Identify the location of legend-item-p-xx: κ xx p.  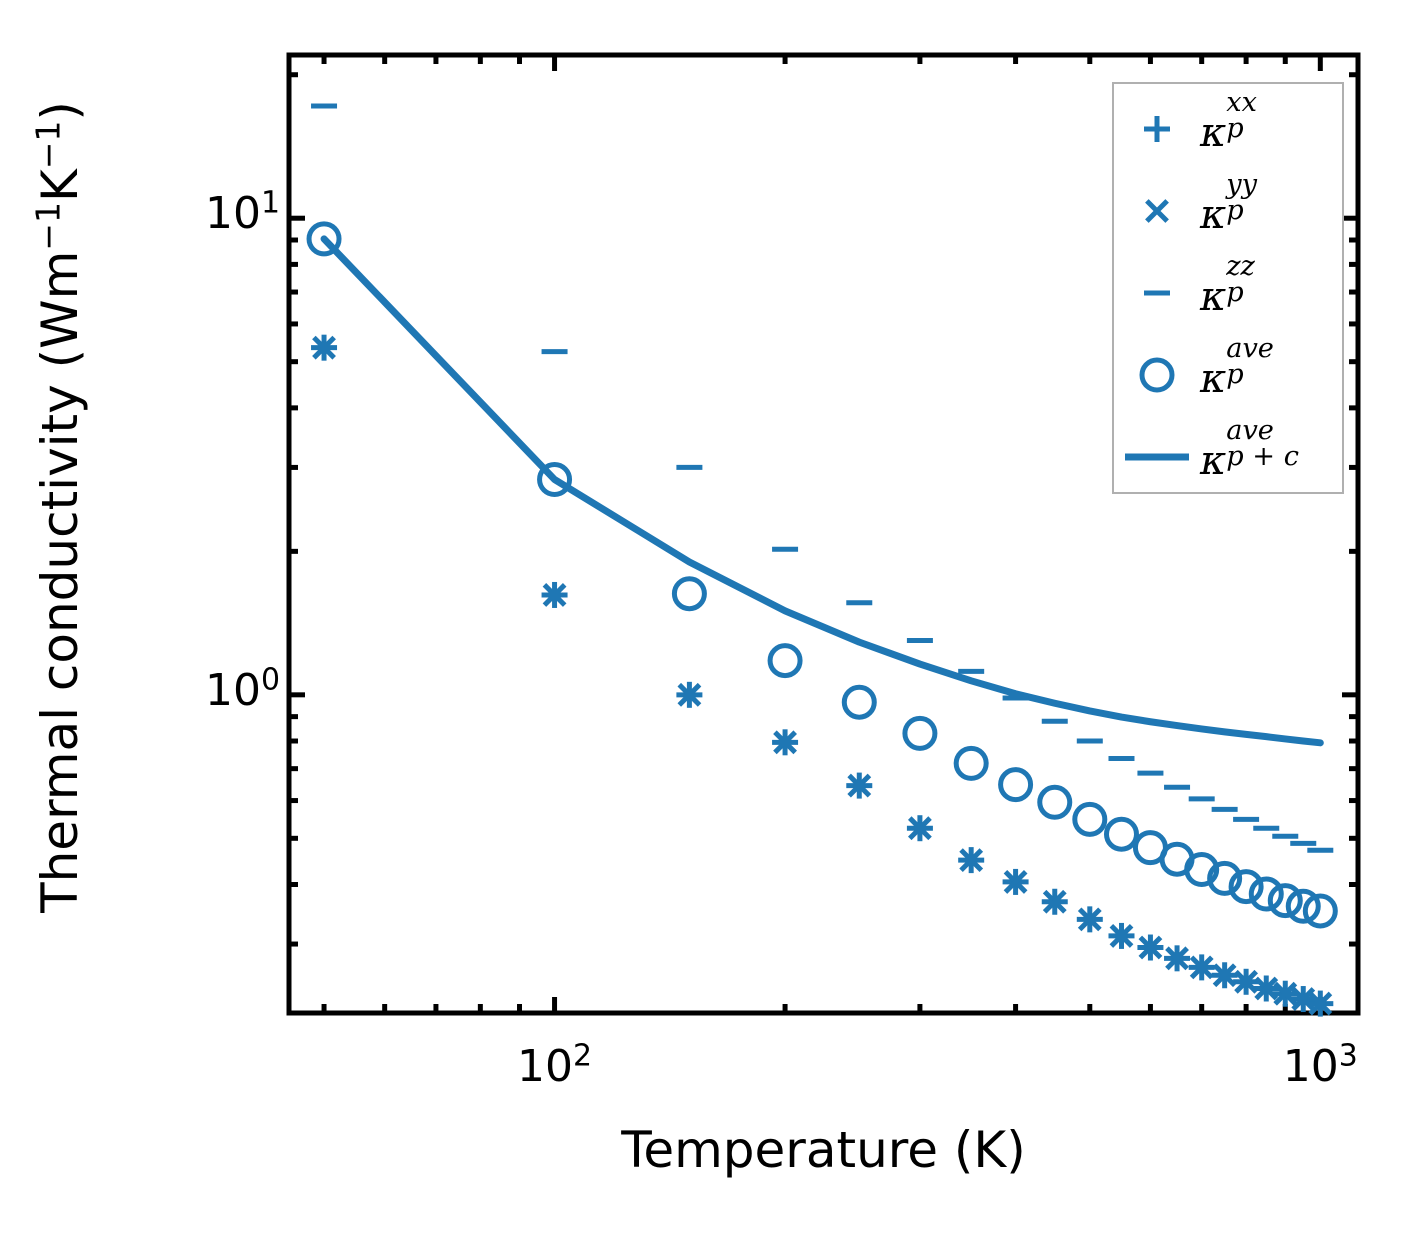
(1230, 129).